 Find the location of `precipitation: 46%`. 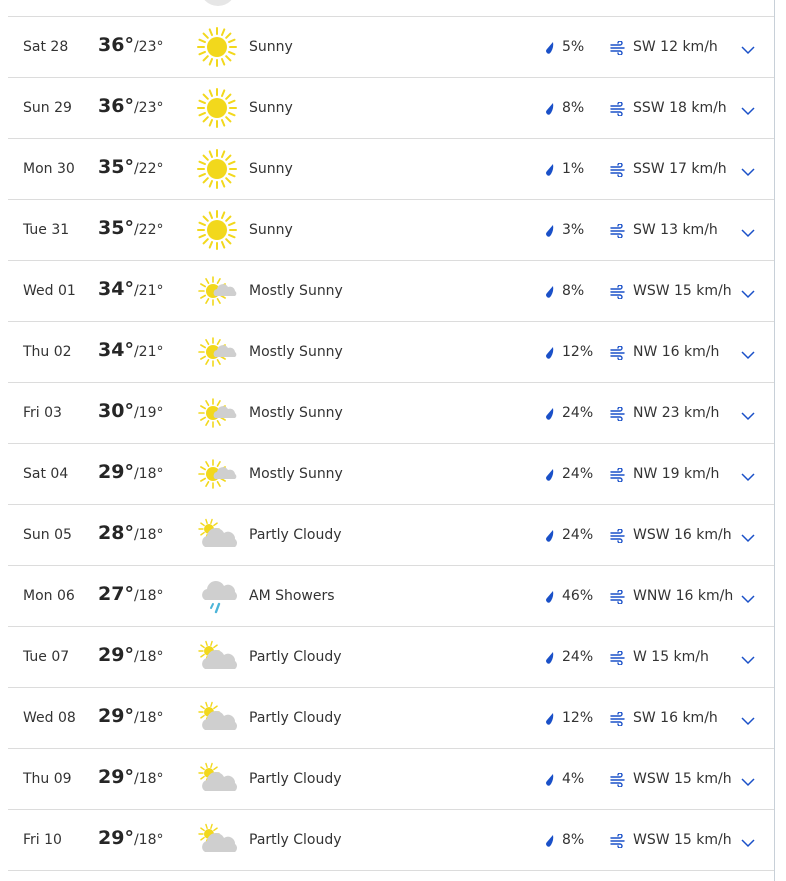

precipitation: 46% is located at coordinates (578, 596).